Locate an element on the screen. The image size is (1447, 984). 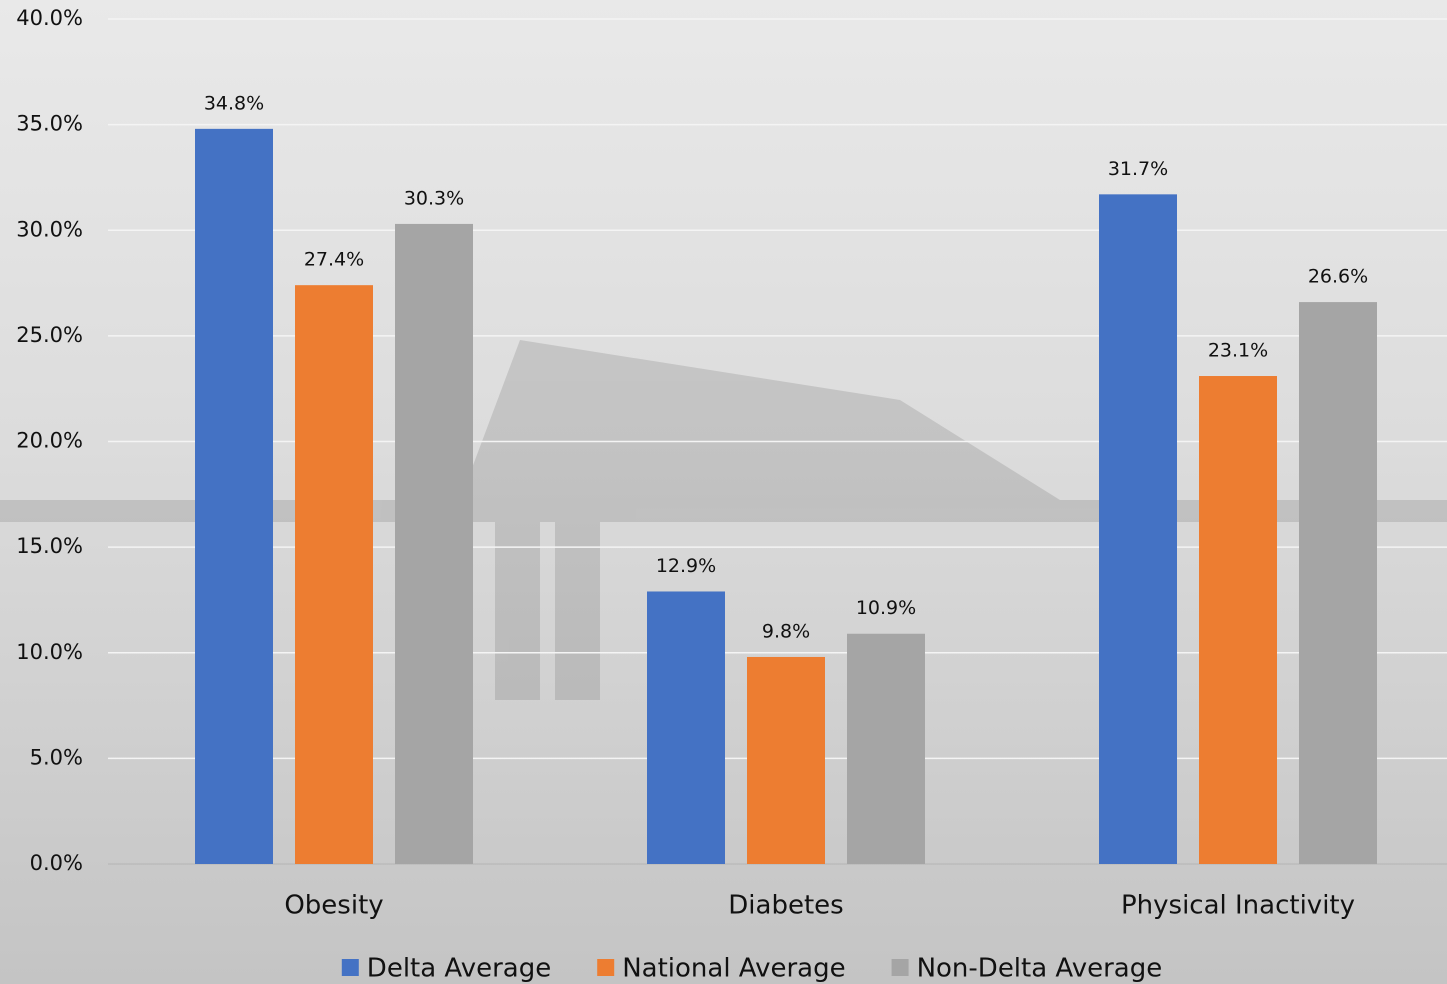
legend-label: Delta Average is located at coordinates (459, 969).